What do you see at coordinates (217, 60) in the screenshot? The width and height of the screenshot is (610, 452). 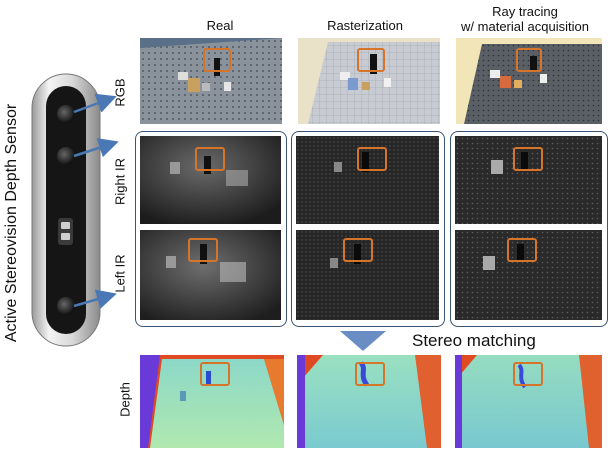 I see `roi-box-rgb-real` at bounding box center [217, 60].